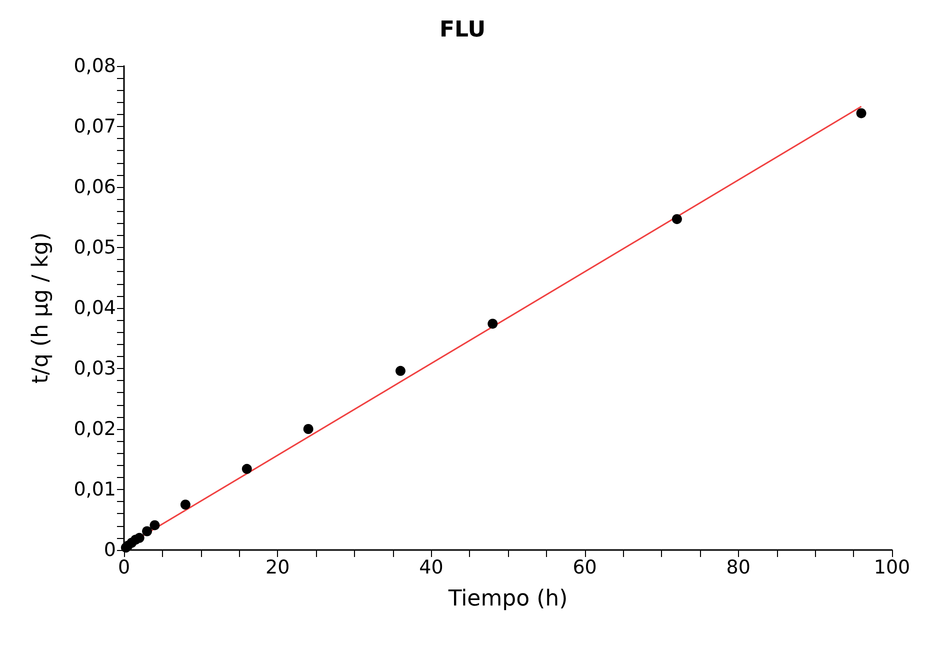 The width and height of the screenshot is (925, 645). Describe the element at coordinates (431, 567) in the screenshot. I see `x-tick-label: 40` at that location.